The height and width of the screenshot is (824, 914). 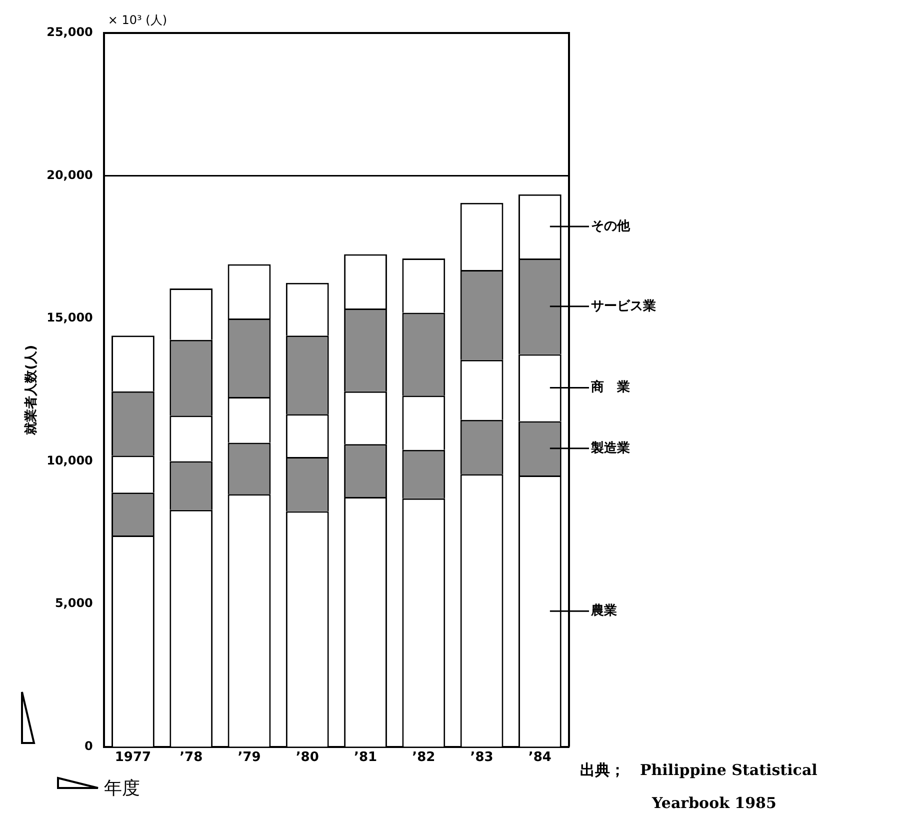 What do you see at coordinates (482, 757) in the screenshot?
I see `x-tick-label: ’83` at bounding box center [482, 757].